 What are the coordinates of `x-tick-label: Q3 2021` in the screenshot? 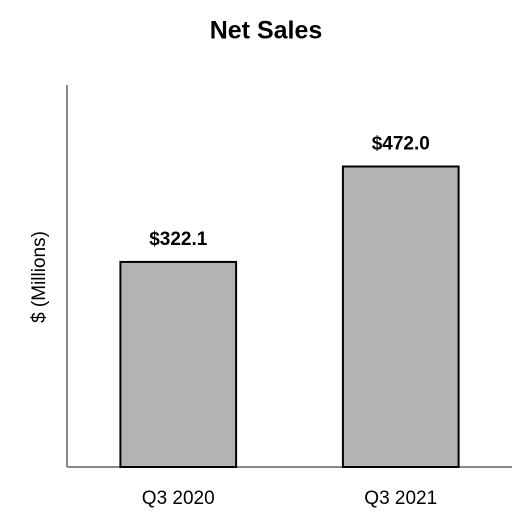 It's located at (400, 498).